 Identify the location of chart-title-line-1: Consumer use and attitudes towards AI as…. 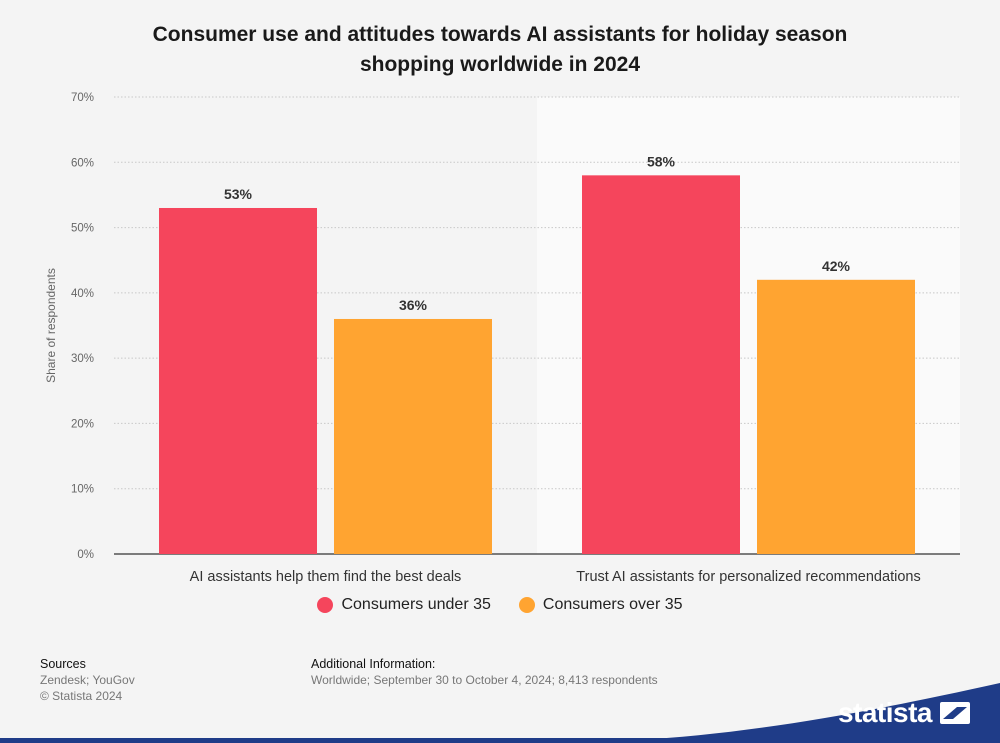
(500, 34).